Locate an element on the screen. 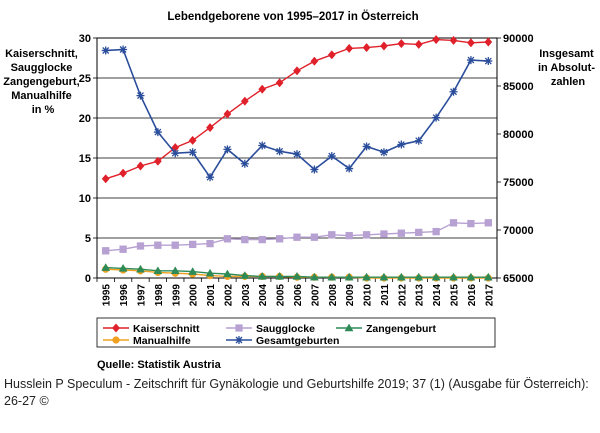 Image resolution: width=600 pixels, height=433 pixels. y-tick-label-left: 15 is located at coordinates (85, 159).